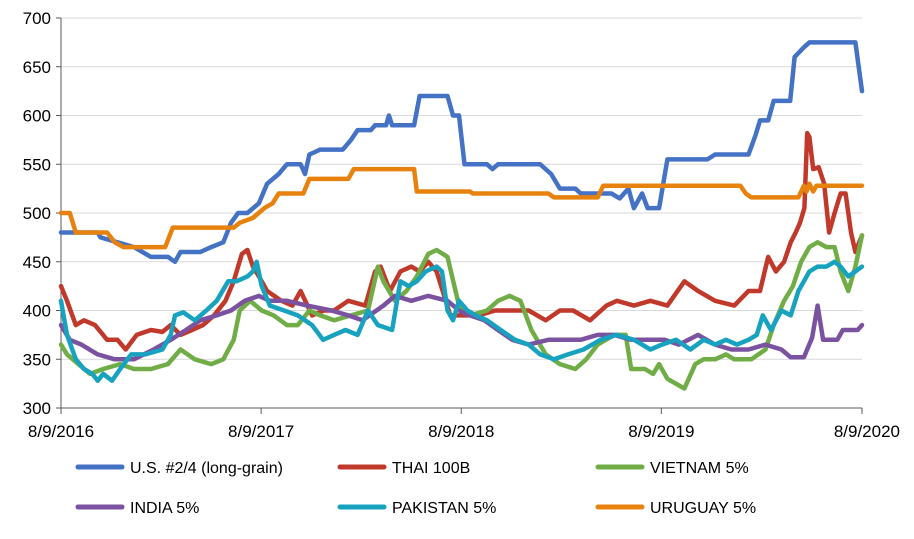  Describe the element at coordinates (431, 468) in the screenshot. I see `legend-label-1: THAI 100B` at that location.